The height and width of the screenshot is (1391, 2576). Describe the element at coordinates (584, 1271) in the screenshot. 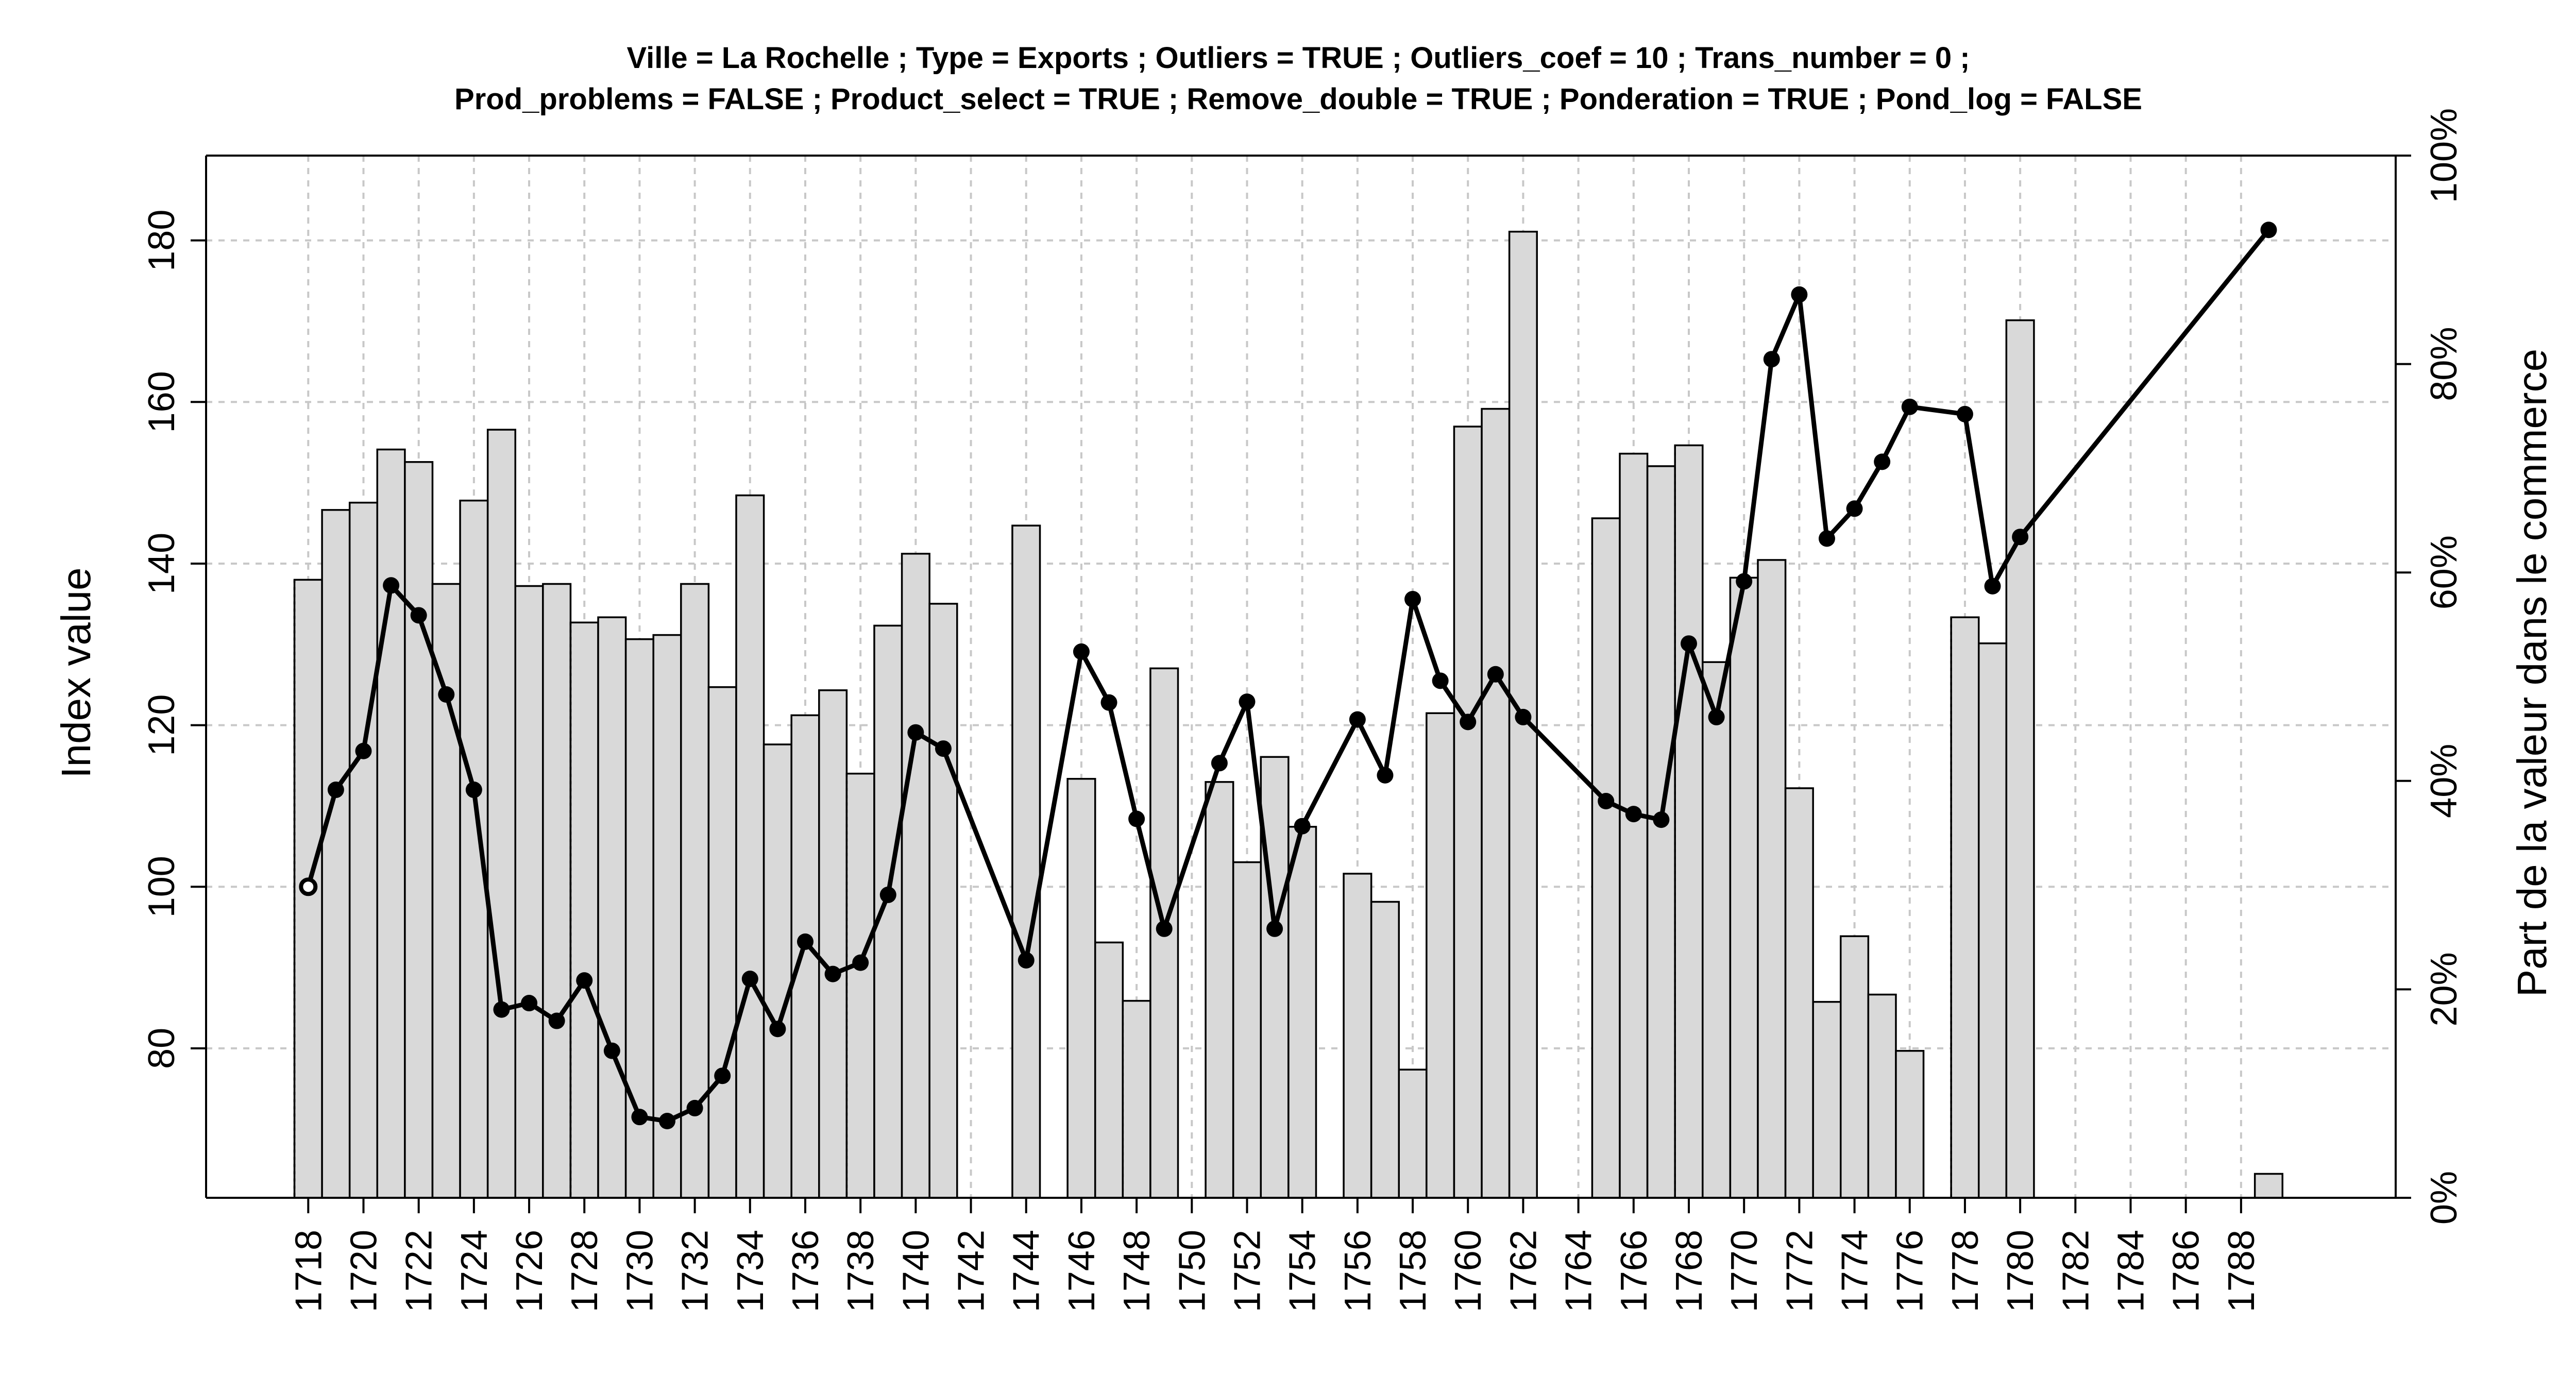

I see `x-tick-label: 1728` at that location.